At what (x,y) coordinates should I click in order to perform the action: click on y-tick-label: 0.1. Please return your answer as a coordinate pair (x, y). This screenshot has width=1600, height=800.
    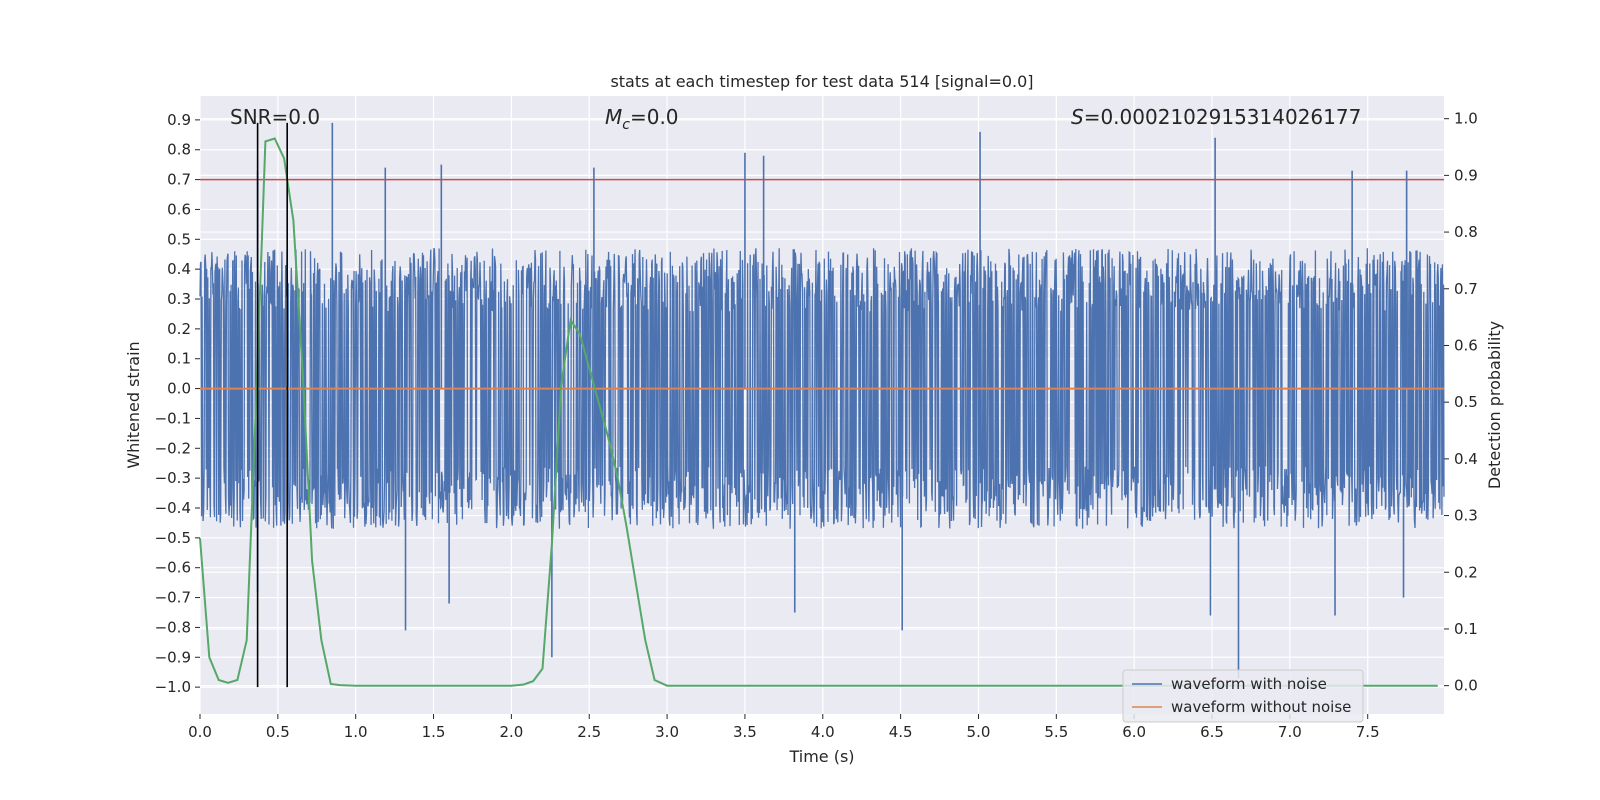
    Looking at the image, I should click on (179, 359).